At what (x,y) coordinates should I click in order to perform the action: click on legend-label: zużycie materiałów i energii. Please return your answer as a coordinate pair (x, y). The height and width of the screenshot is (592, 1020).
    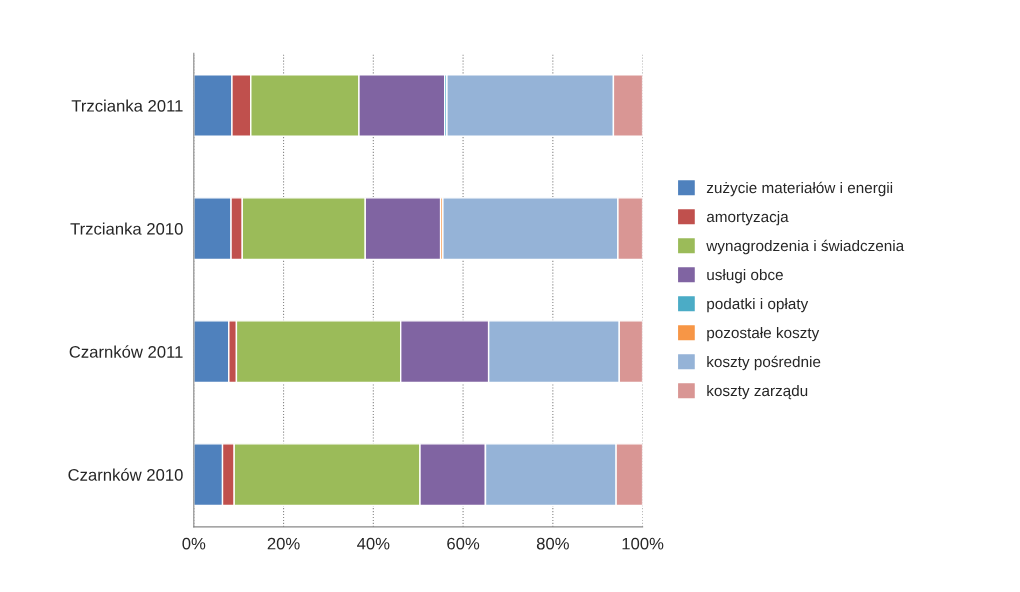
    Looking at the image, I should click on (799, 189).